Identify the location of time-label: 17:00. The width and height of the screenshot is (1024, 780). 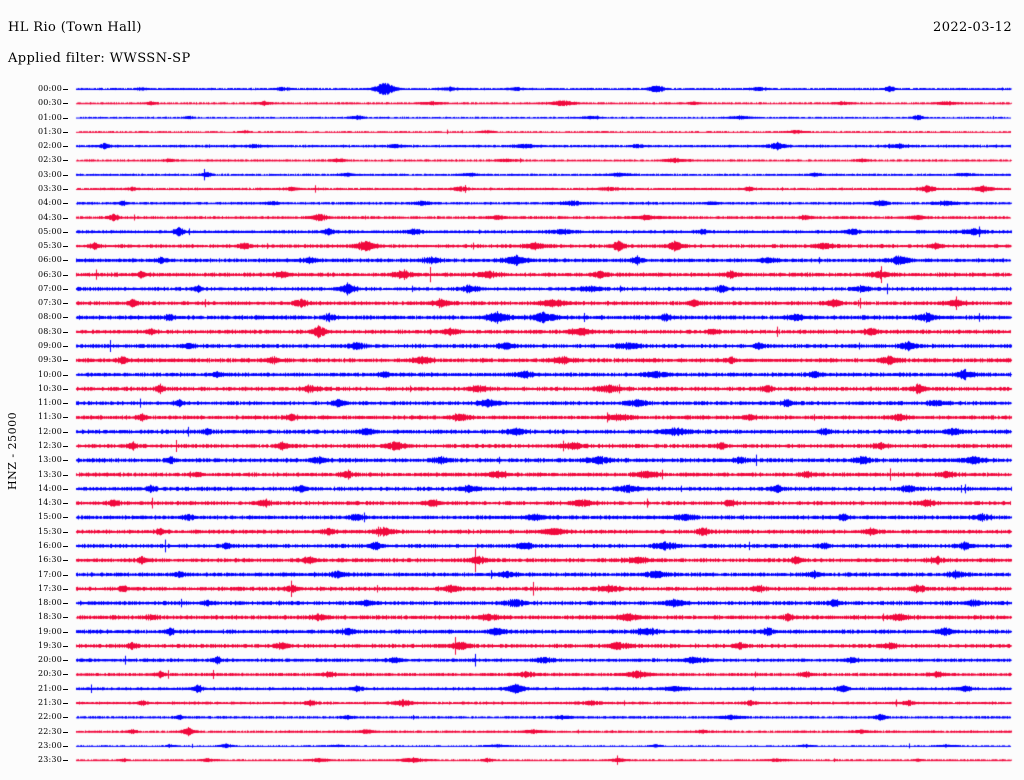
(49, 574).